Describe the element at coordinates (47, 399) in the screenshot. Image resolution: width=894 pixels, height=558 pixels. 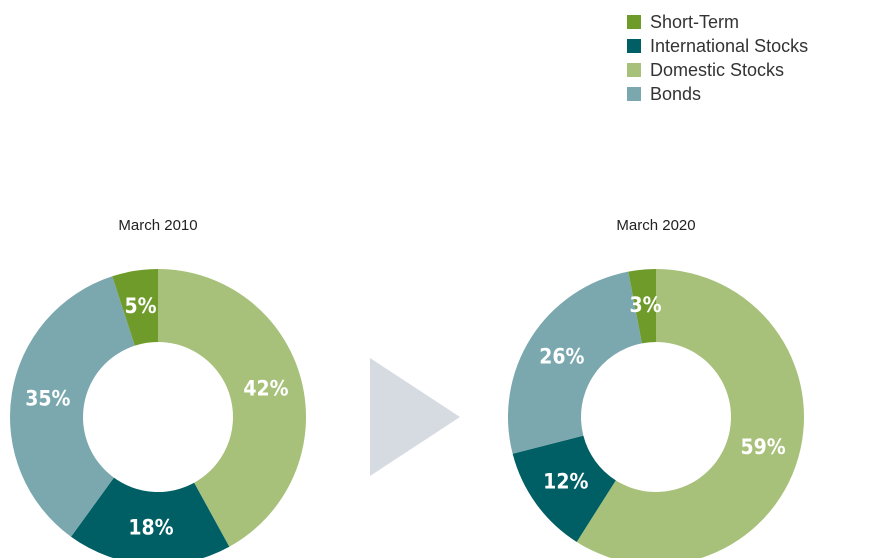
I see `data-label: 35%` at that location.